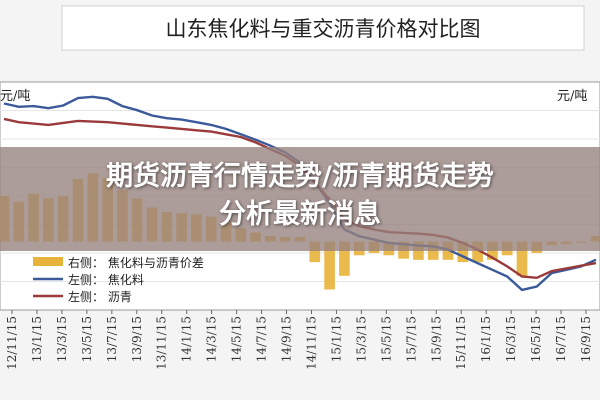  Describe the element at coordinates (15, 96) in the screenshot. I see `left-unit-label: 元/吨` at that location.